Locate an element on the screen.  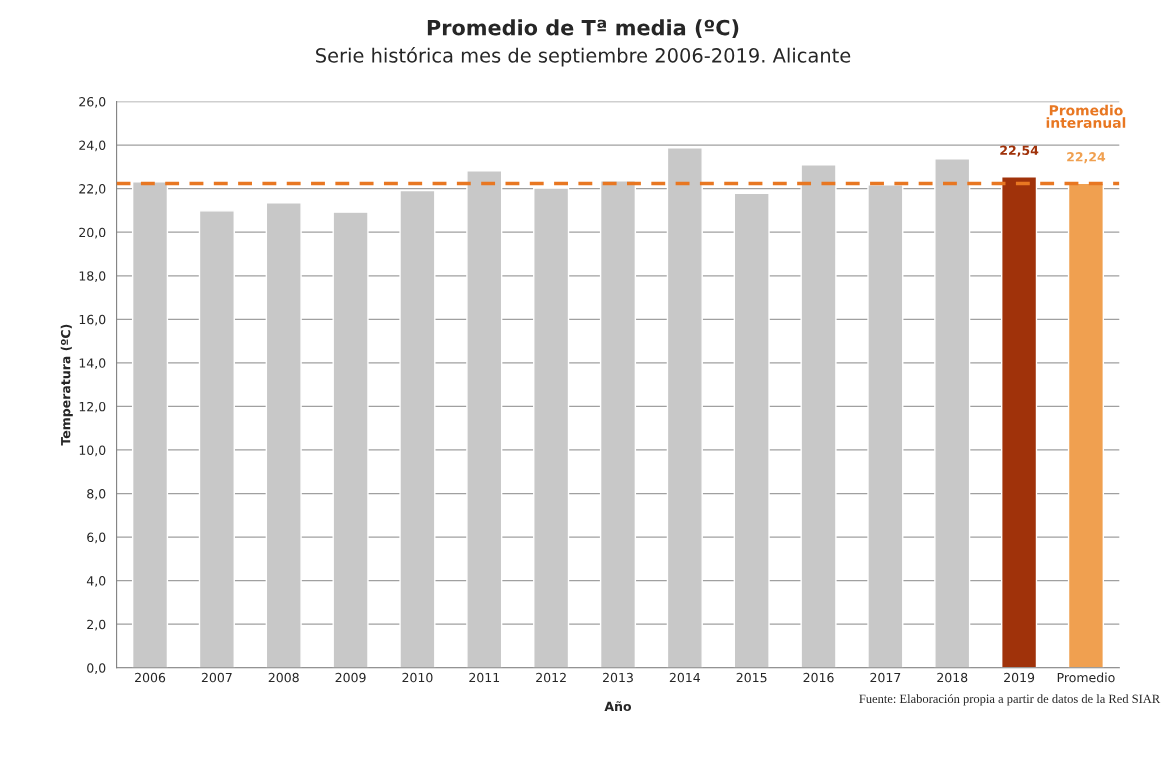
y-tick-label: 24,0 is located at coordinates (92, 146).